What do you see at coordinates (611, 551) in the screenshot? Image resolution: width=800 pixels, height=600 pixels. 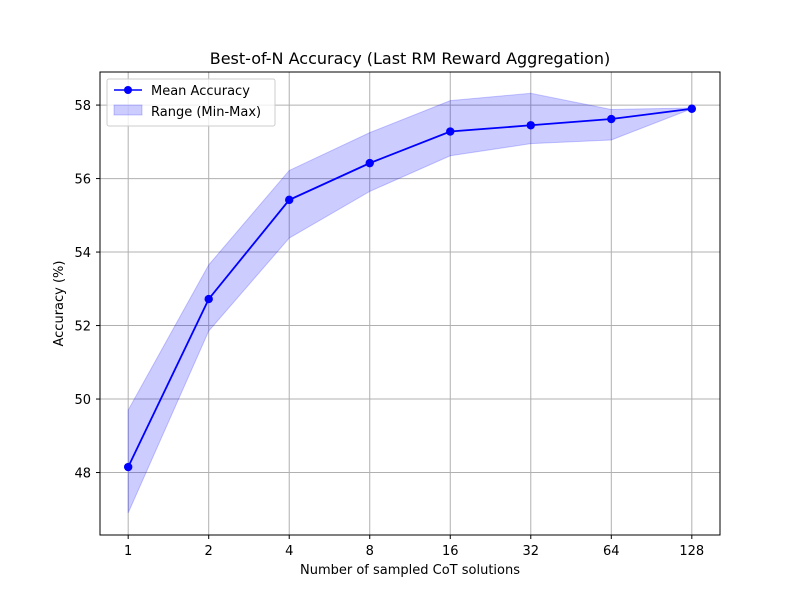 I see `x-tick-label: 64` at bounding box center [611, 551].